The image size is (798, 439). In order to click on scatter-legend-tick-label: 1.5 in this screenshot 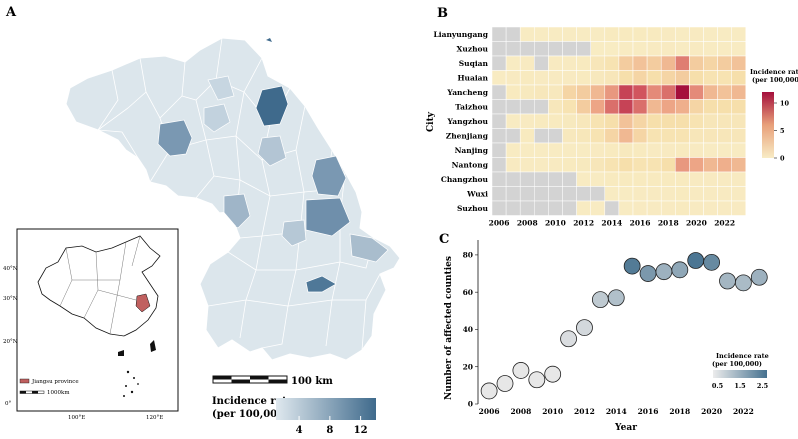, I will do `click(740, 386)`.